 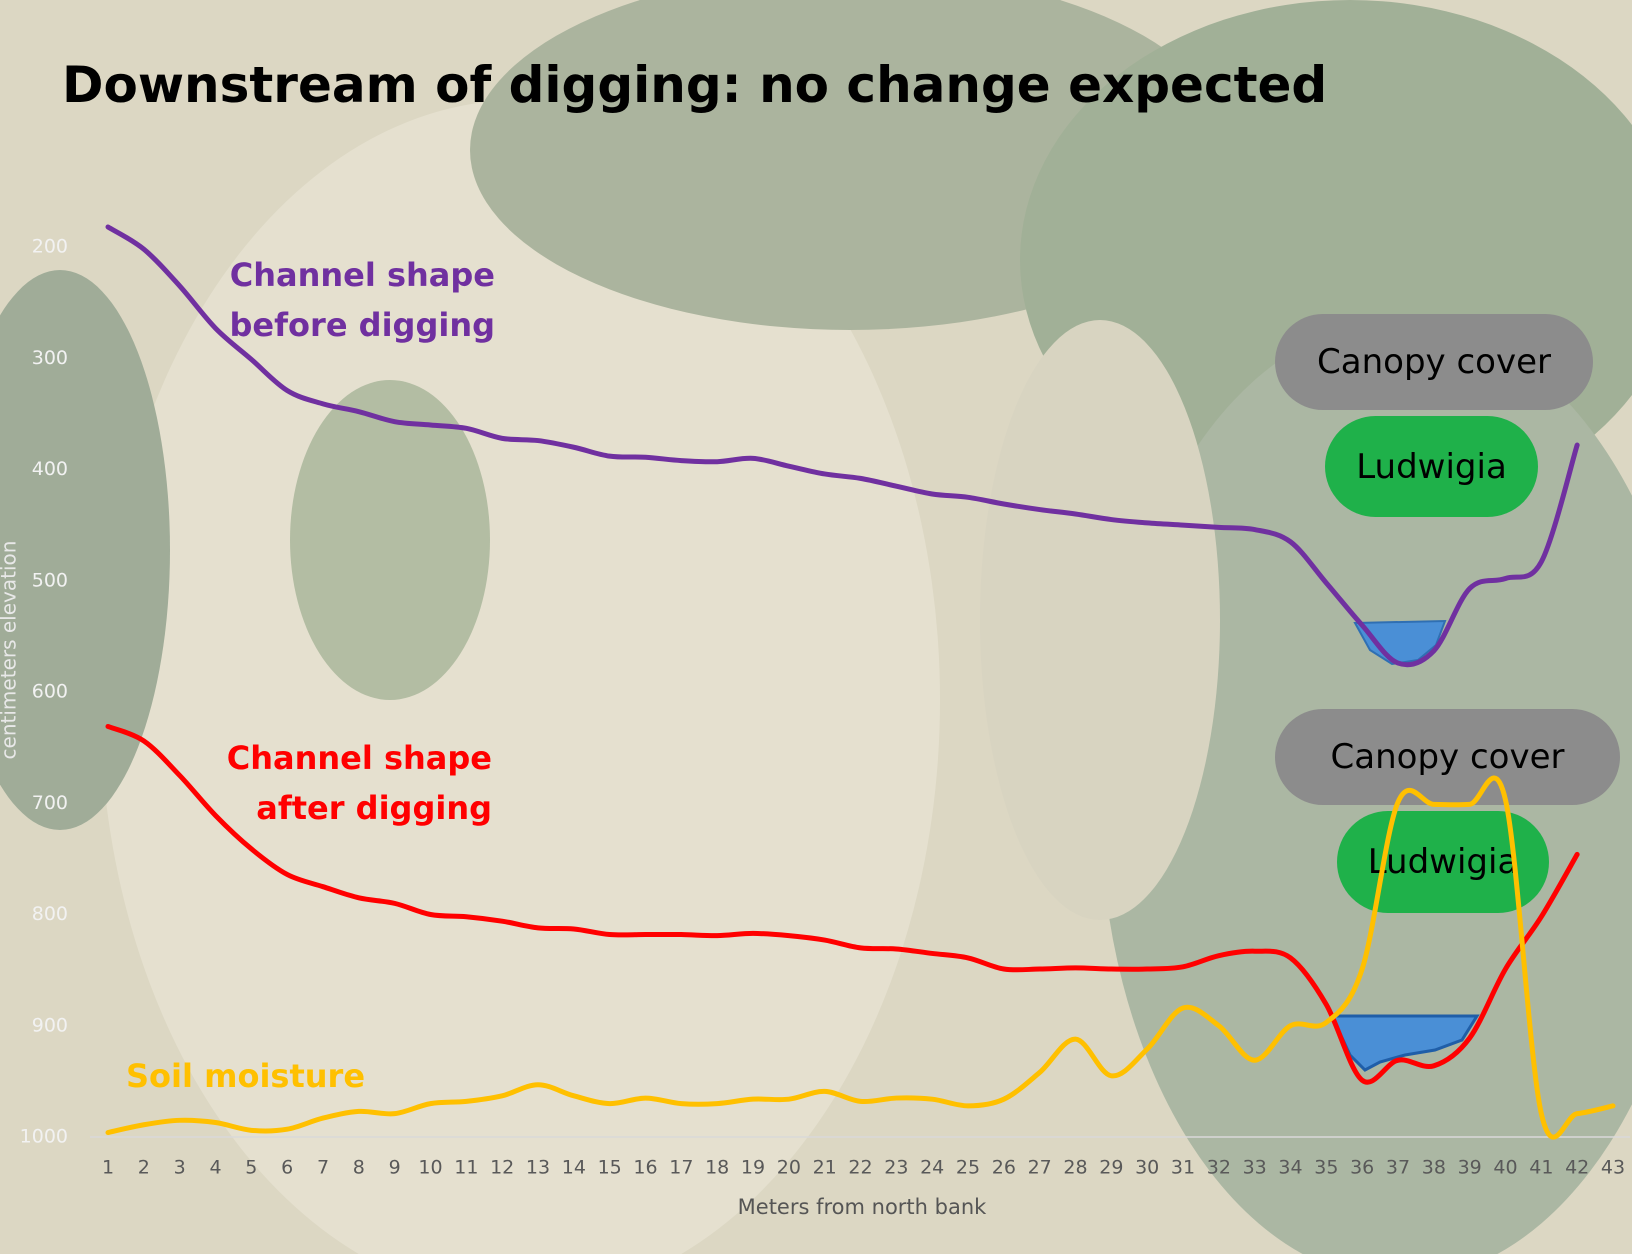 I want to click on x-tick-label: 40, so click(x=1505, y=1168).